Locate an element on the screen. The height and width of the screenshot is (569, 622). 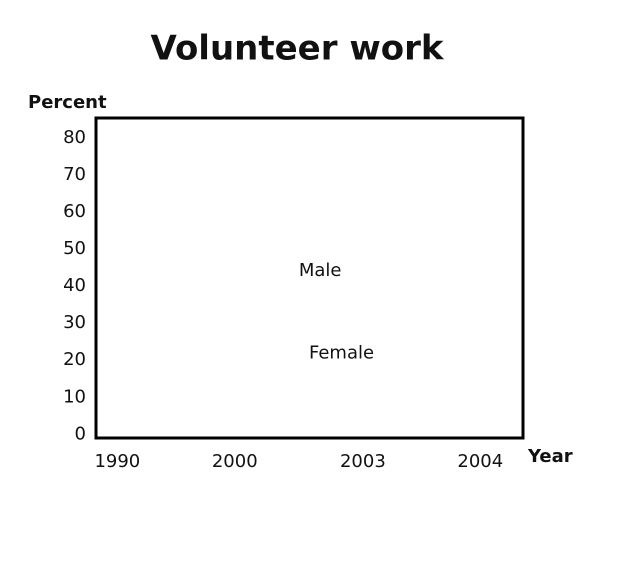
x-tick-label: 2003 is located at coordinates (363, 461).